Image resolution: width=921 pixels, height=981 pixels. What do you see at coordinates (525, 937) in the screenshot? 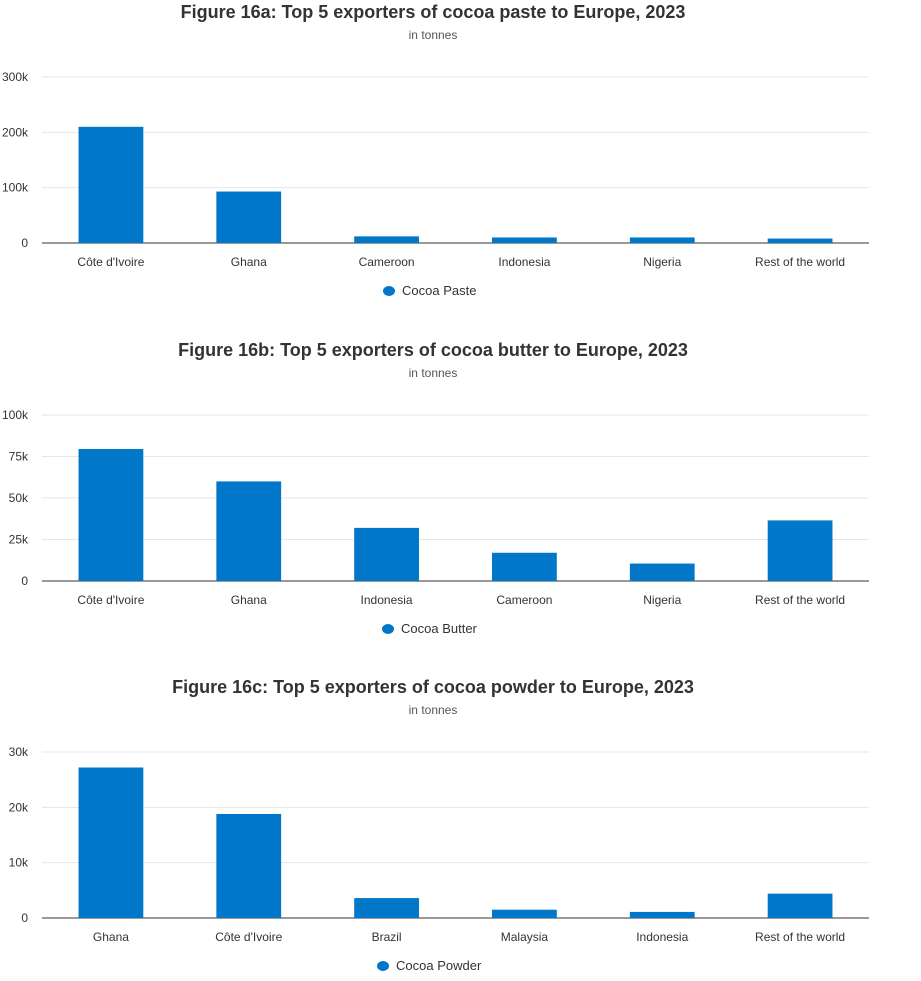
I see `x-tick-label: Malaysia` at bounding box center [525, 937].